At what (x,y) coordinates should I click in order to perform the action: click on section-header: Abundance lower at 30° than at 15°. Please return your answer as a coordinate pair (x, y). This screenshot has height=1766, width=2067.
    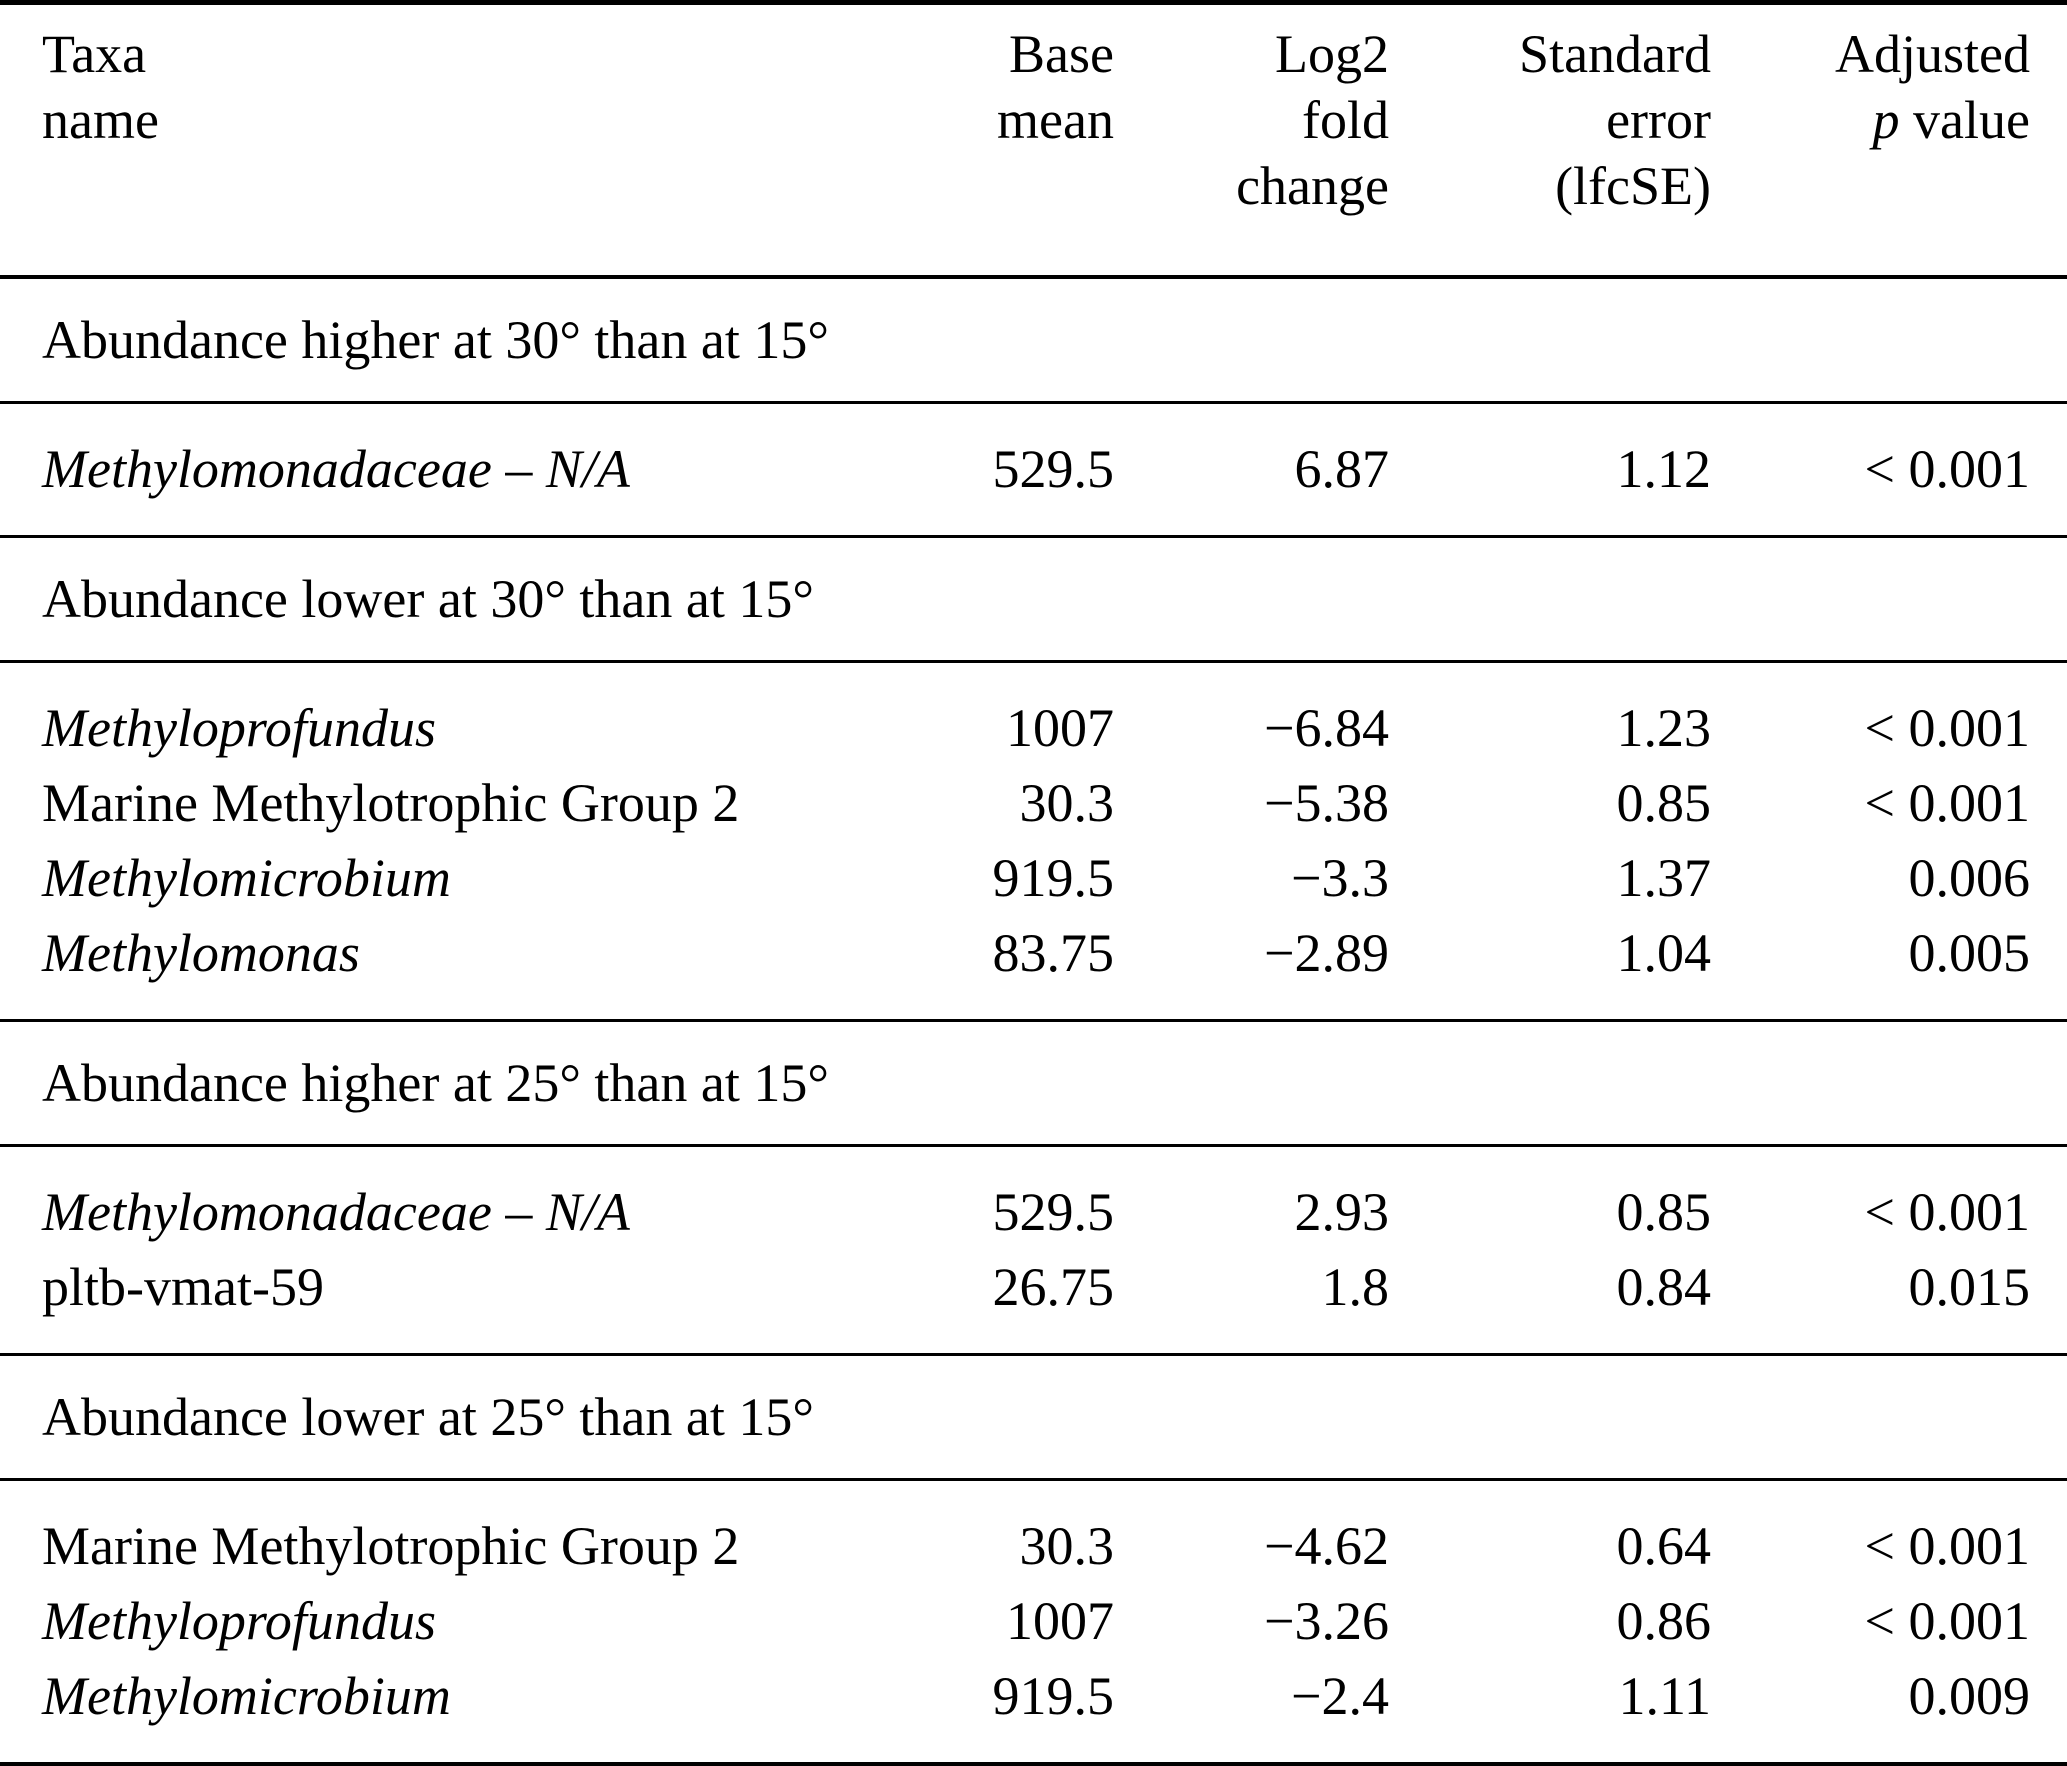
    Looking at the image, I should click on (428, 599).